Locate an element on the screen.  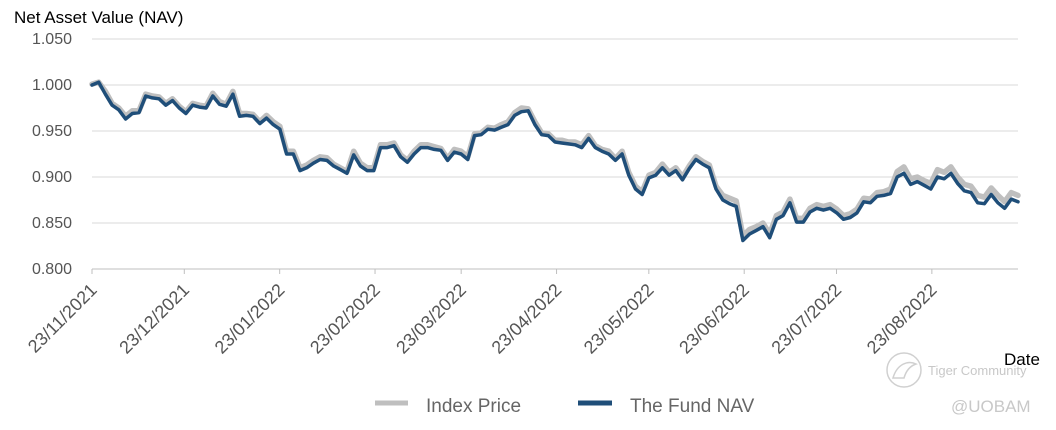
legend-label-fund: The Fund NAV is located at coordinates (692, 406).